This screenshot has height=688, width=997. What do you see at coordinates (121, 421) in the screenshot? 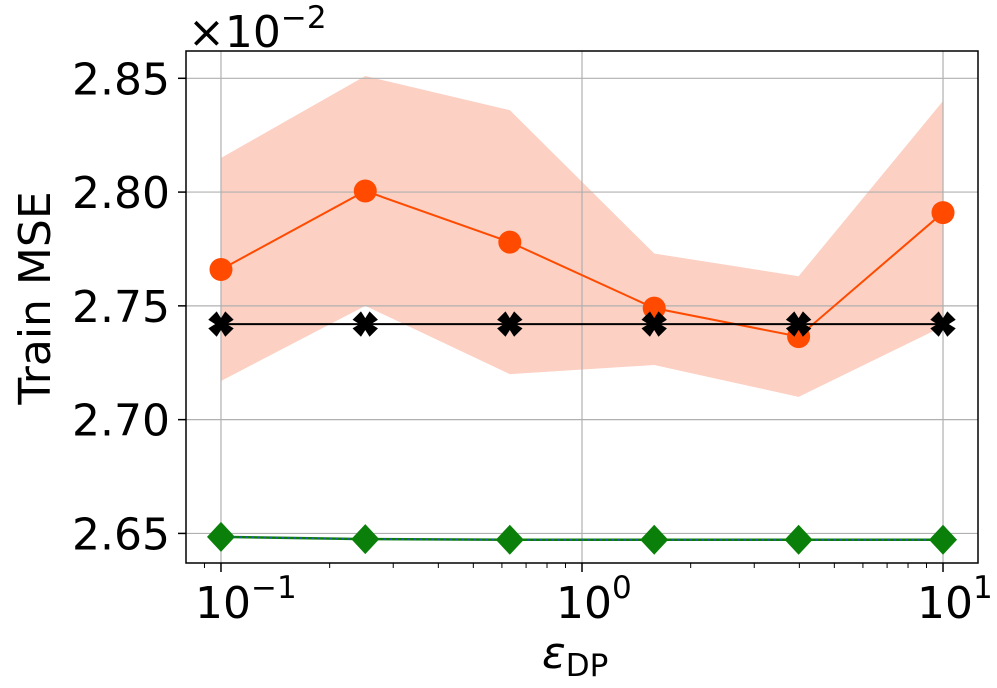
I see `y-tick-label-1: 2.70` at bounding box center [121, 421].